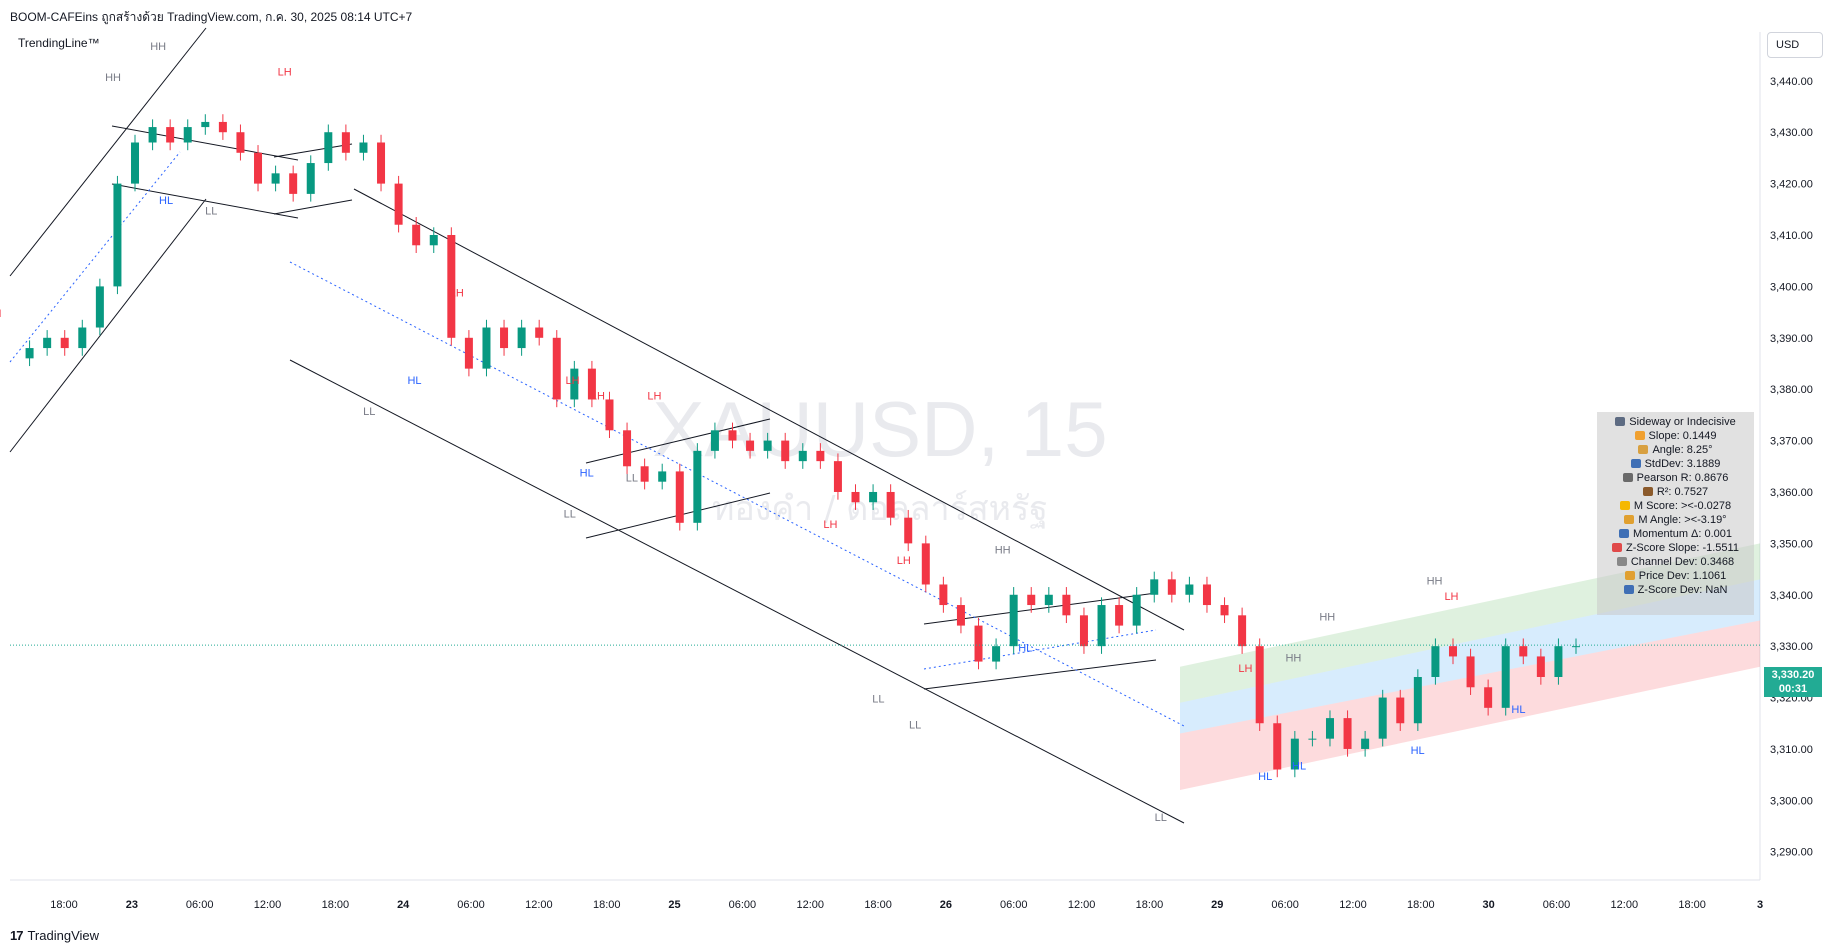 The image size is (1835, 951). What do you see at coordinates (1682, 534) in the screenshot?
I see `stats-row-text: Momentum Δ: 0.001` at bounding box center [1682, 534].